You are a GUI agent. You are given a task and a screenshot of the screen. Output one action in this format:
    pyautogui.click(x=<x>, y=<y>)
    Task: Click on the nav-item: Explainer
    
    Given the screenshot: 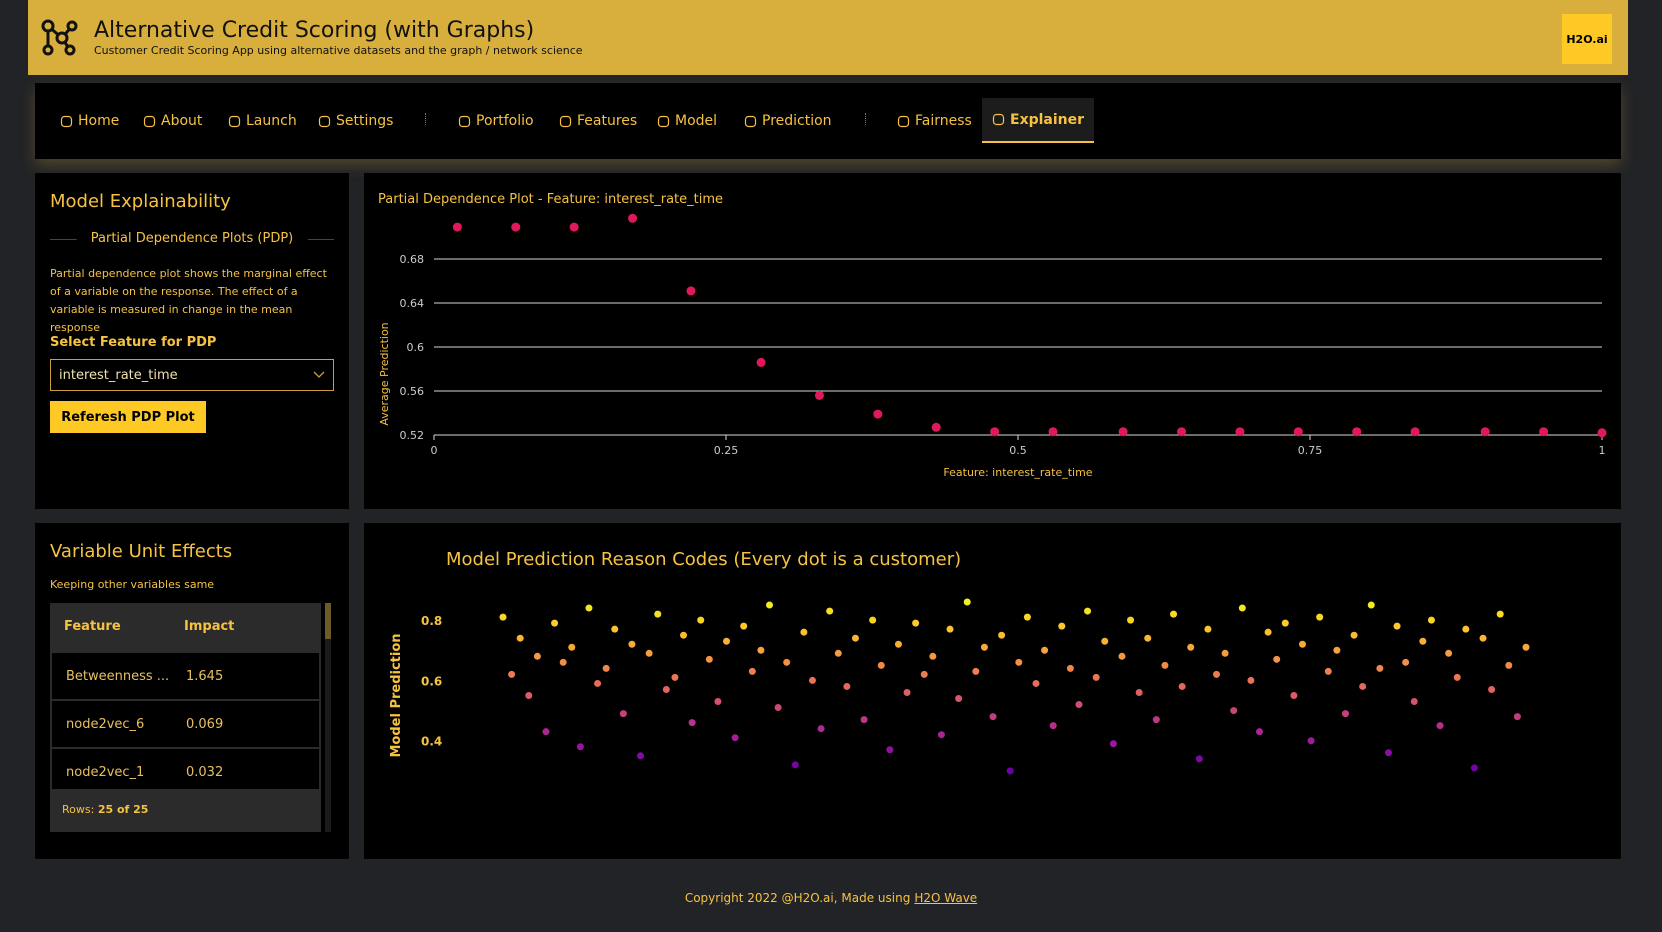 What is the action you would take?
    pyautogui.click(x=1038, y=120)
    